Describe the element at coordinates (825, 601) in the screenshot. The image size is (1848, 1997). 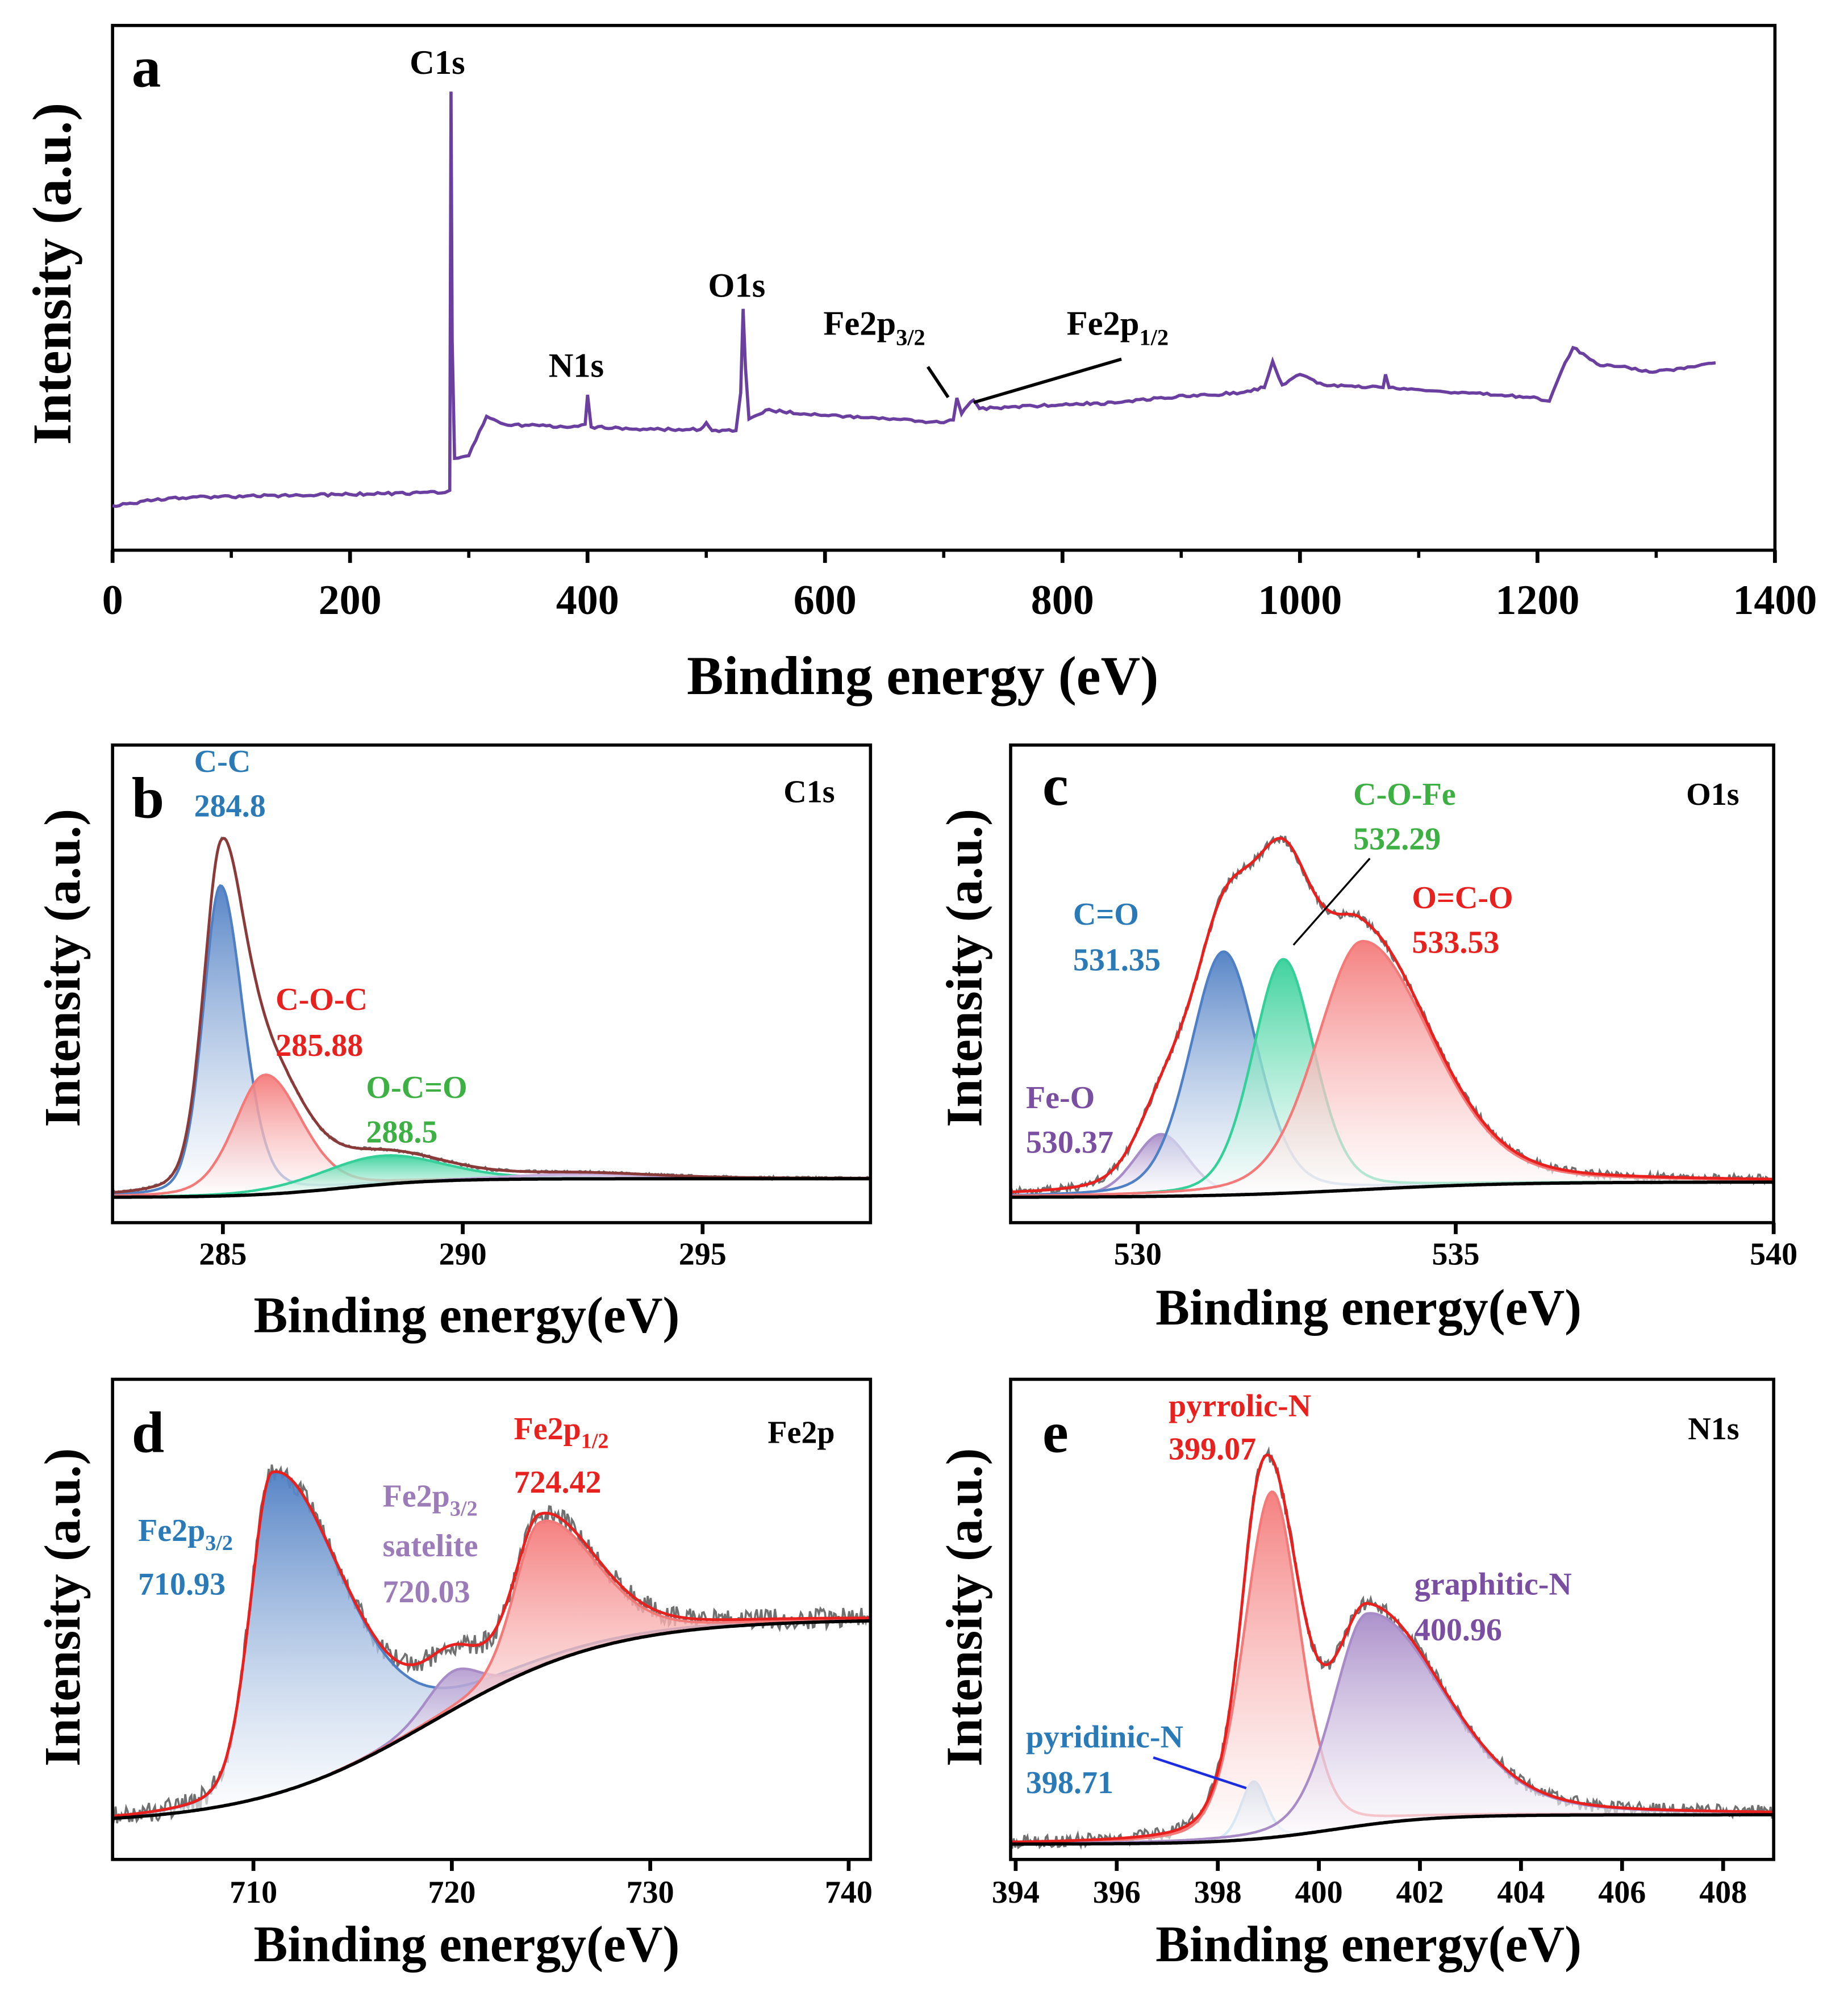
I see `x-tick-label: 600` at that location.